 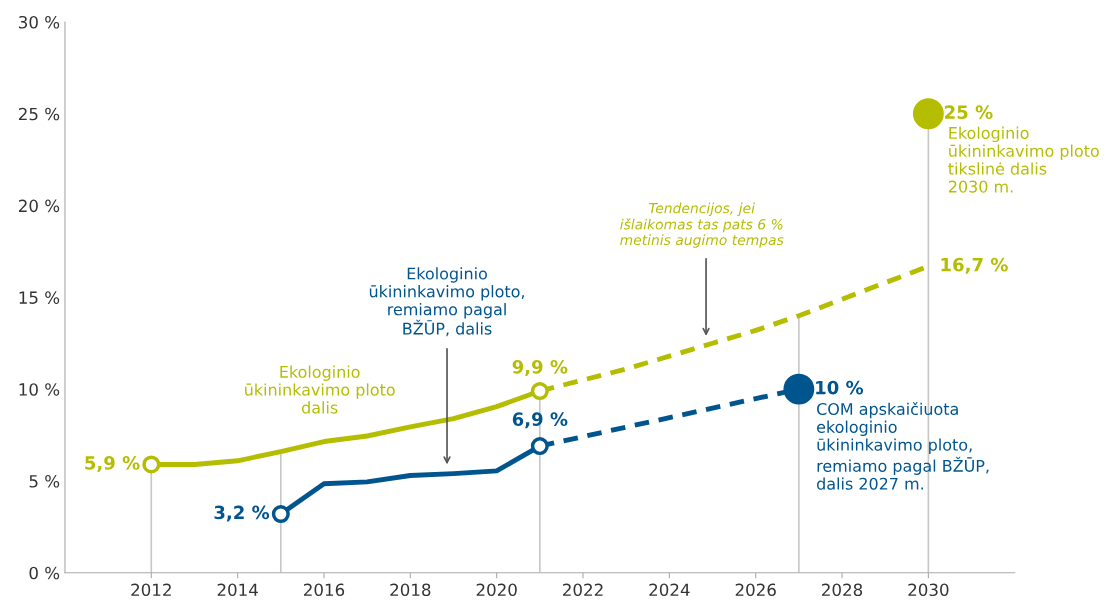 I want to click on x-tick-label: 2014, so click(x=237, y=590).